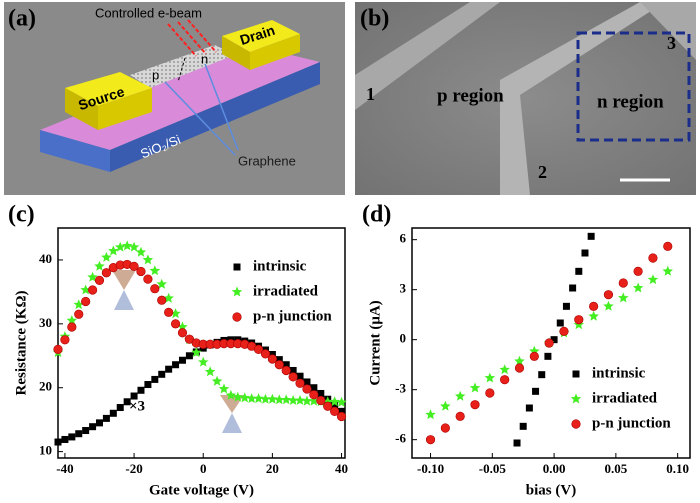 This screenshot has height=503, width=700. What do you see at coordinates (430, 468) in the screenshot?
I see `x-tick-label: -0.10` at bounding box center [430, 468].